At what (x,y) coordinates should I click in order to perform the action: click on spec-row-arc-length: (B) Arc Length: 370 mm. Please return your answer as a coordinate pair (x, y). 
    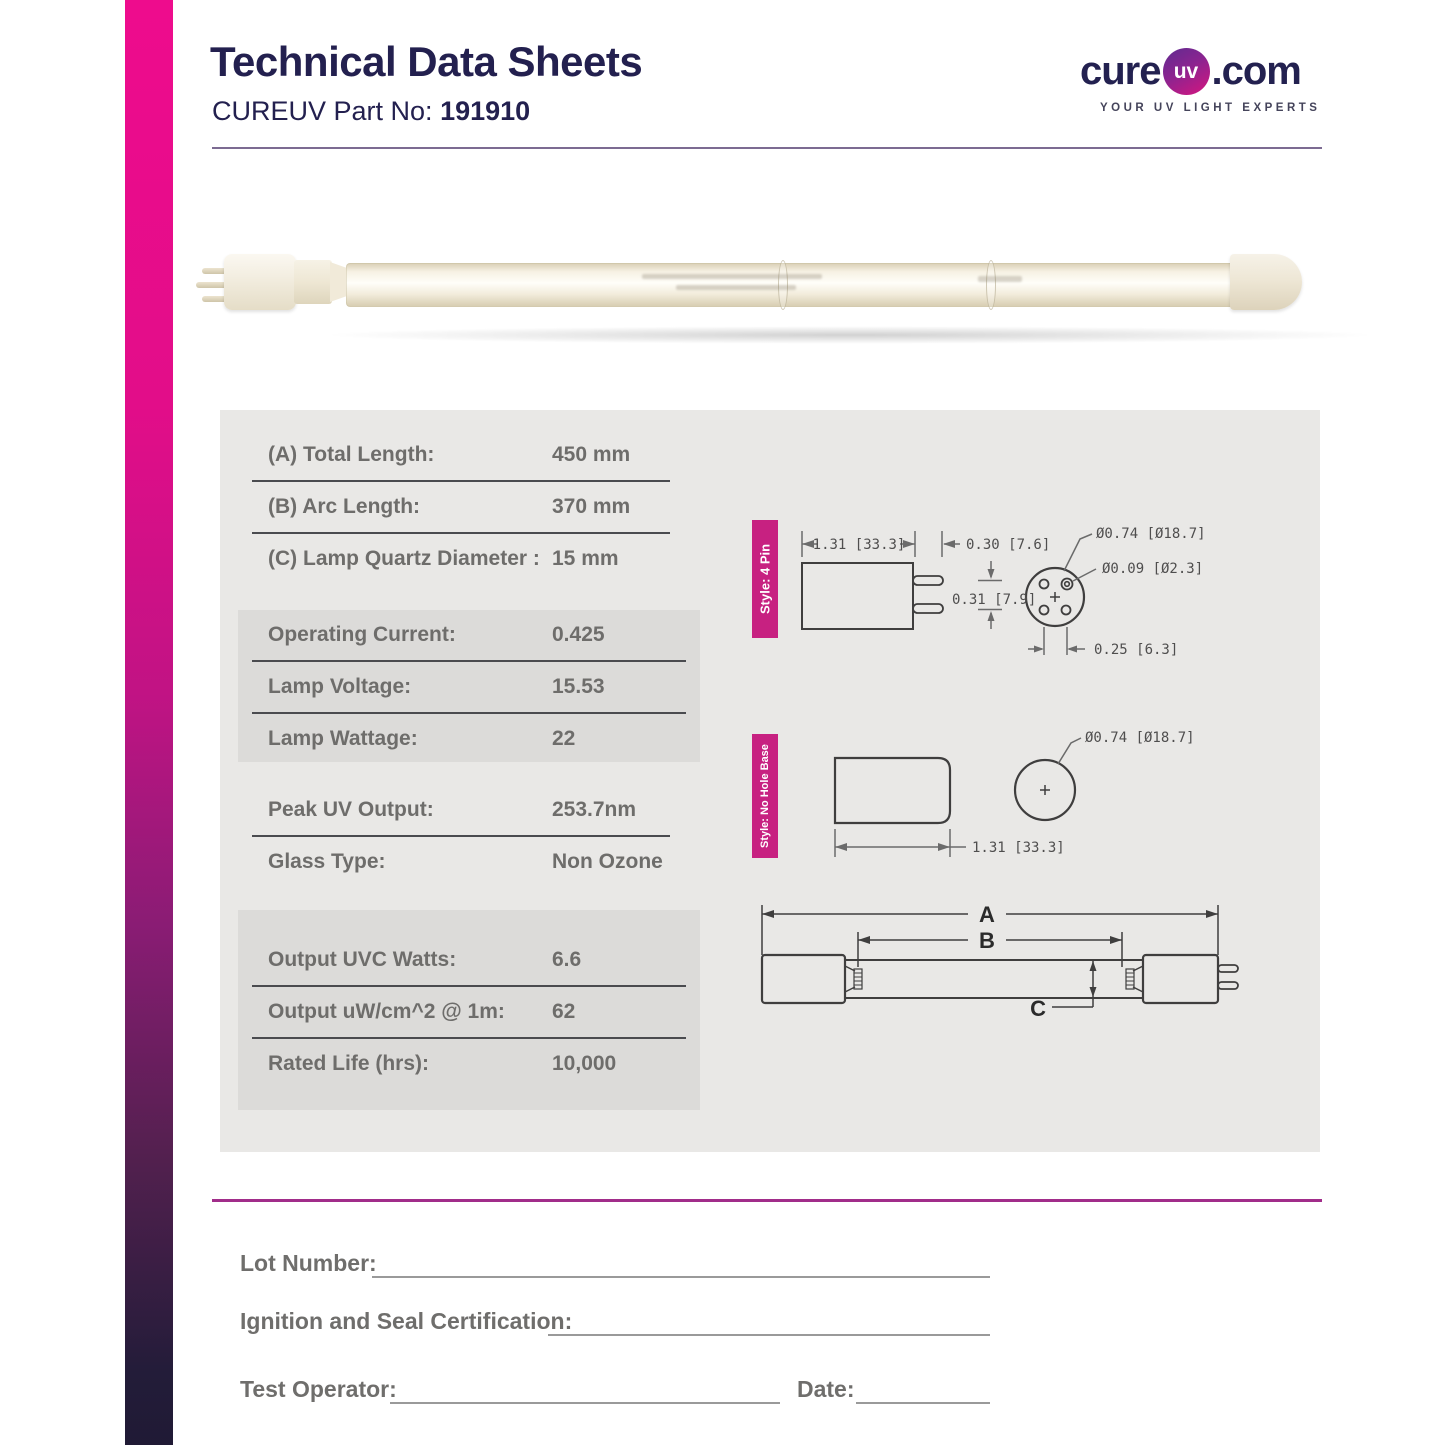
    Looking at the image, I should click on (461, 508).